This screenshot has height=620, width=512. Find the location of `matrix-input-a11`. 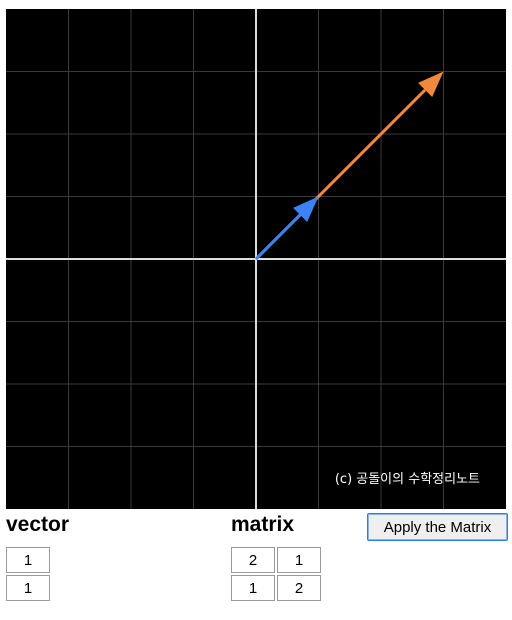

matrix-input-a11 is located at coordinates (253, 560).